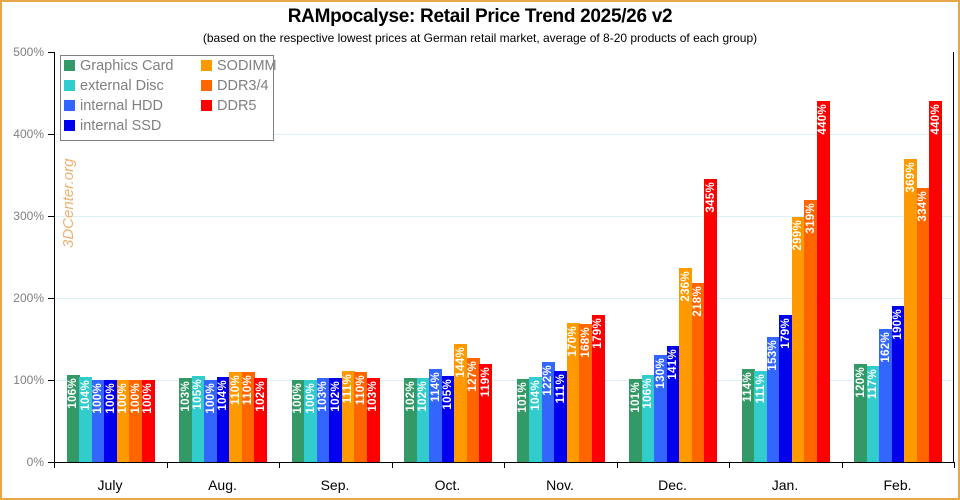  I want to click on bar: 105%, so click(198, 418).